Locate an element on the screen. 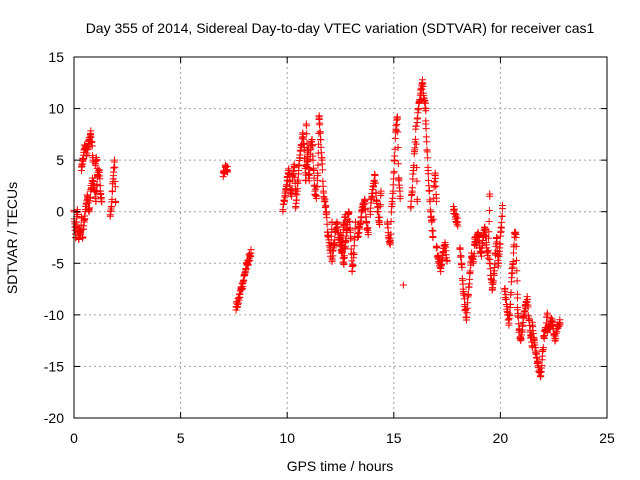  x-tick-label: 0 is located at coordinates (74, 438).